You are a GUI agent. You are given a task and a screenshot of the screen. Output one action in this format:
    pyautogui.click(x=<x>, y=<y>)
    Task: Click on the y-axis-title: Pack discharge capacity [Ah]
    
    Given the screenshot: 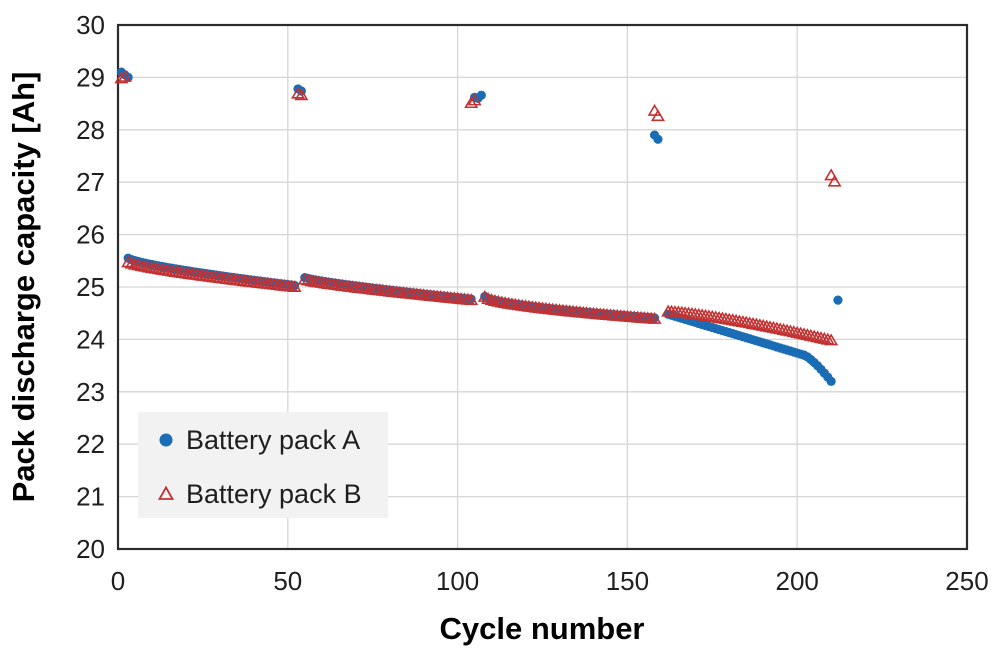 What is the action you would take?
    pyautogui.click(x=23, y=287)
    